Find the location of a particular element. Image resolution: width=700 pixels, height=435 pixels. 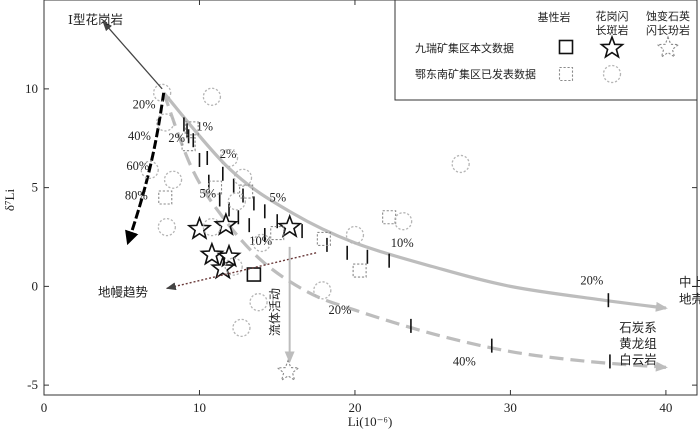

legend-box is located at coordinates (546, 50).